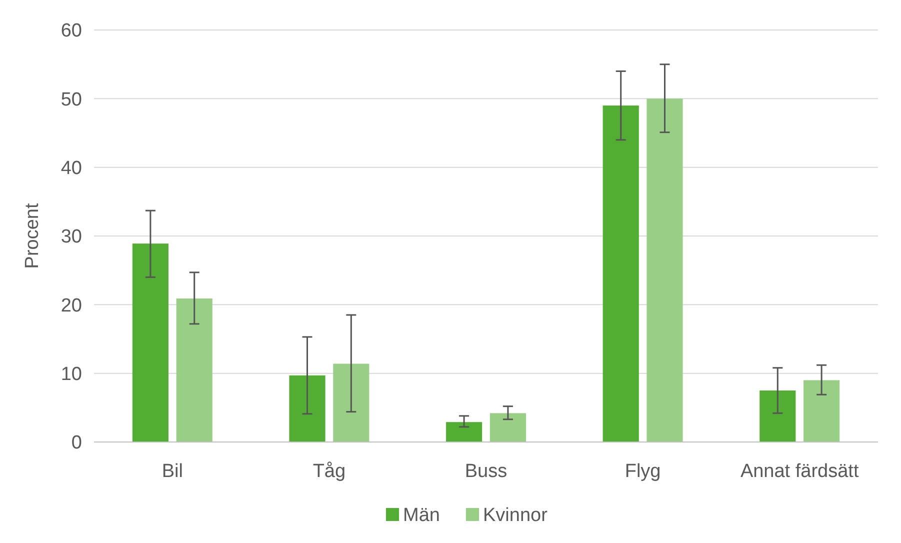 The image size is (901, 543). What do you see at coordinates (329, 471) in the screenshot?
I see `x-tick-label: Tåg` at bounding box center [329, 471].